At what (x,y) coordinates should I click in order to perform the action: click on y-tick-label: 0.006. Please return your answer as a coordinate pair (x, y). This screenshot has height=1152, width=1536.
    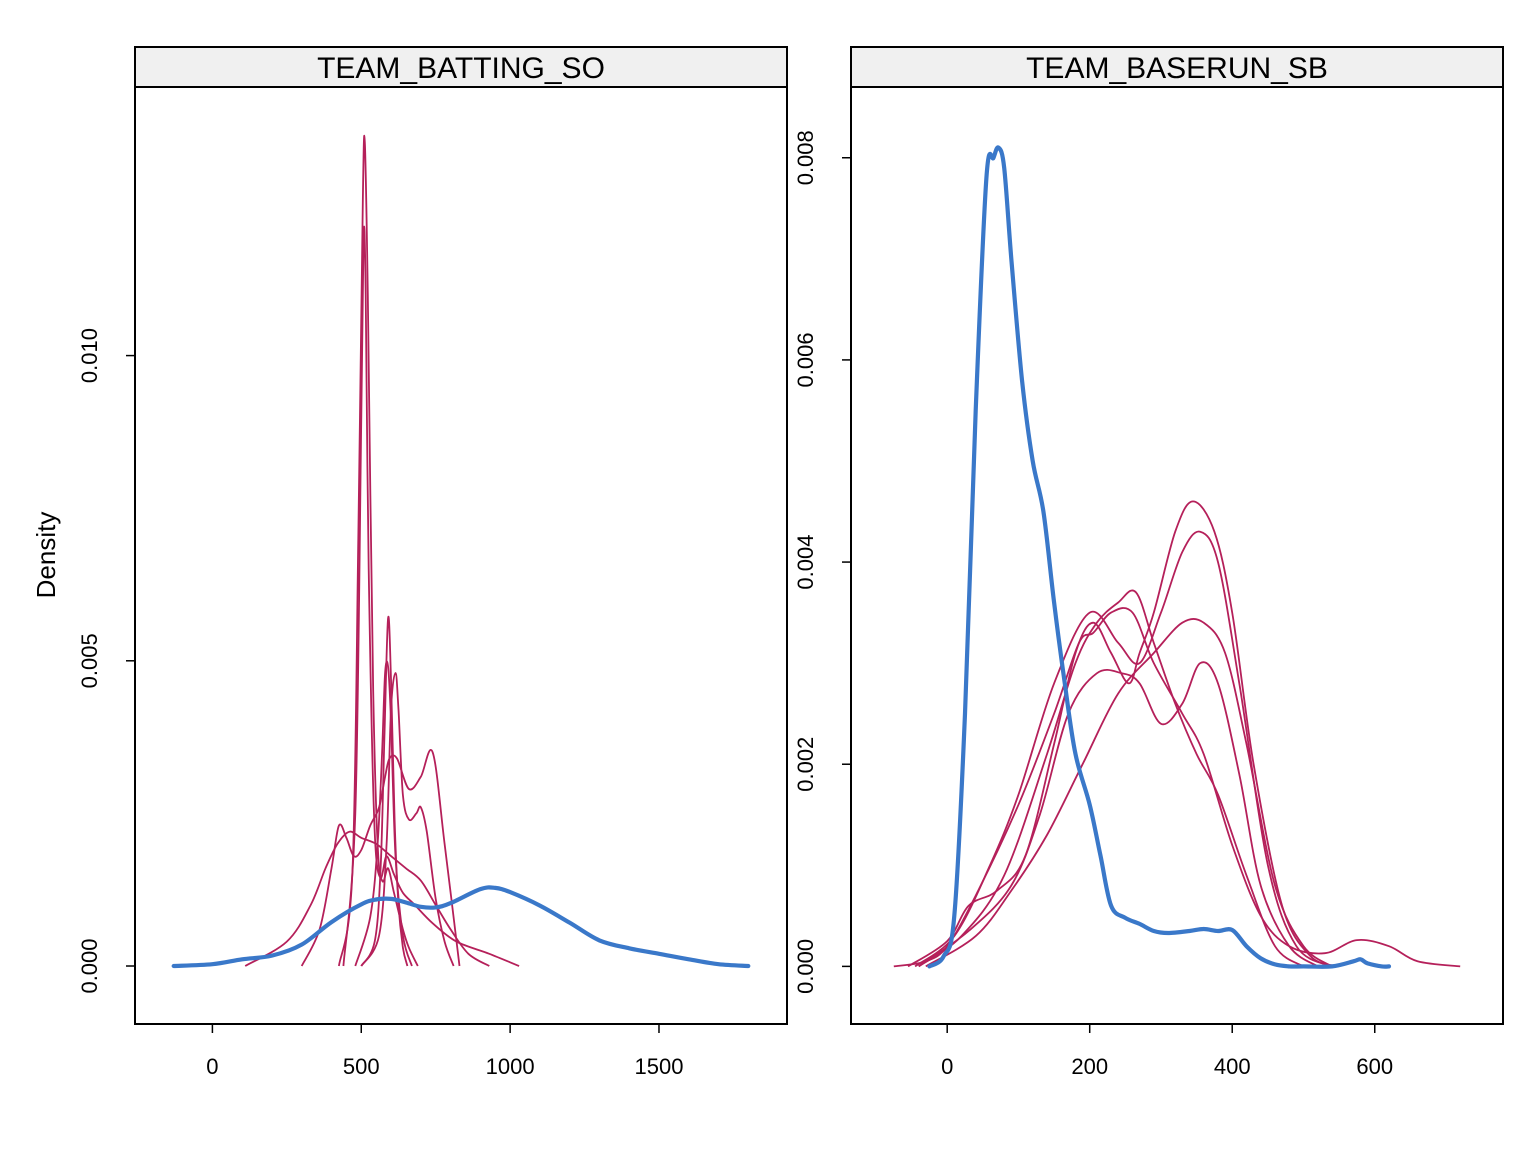
    Looking at the image, I should click on (805, 359).